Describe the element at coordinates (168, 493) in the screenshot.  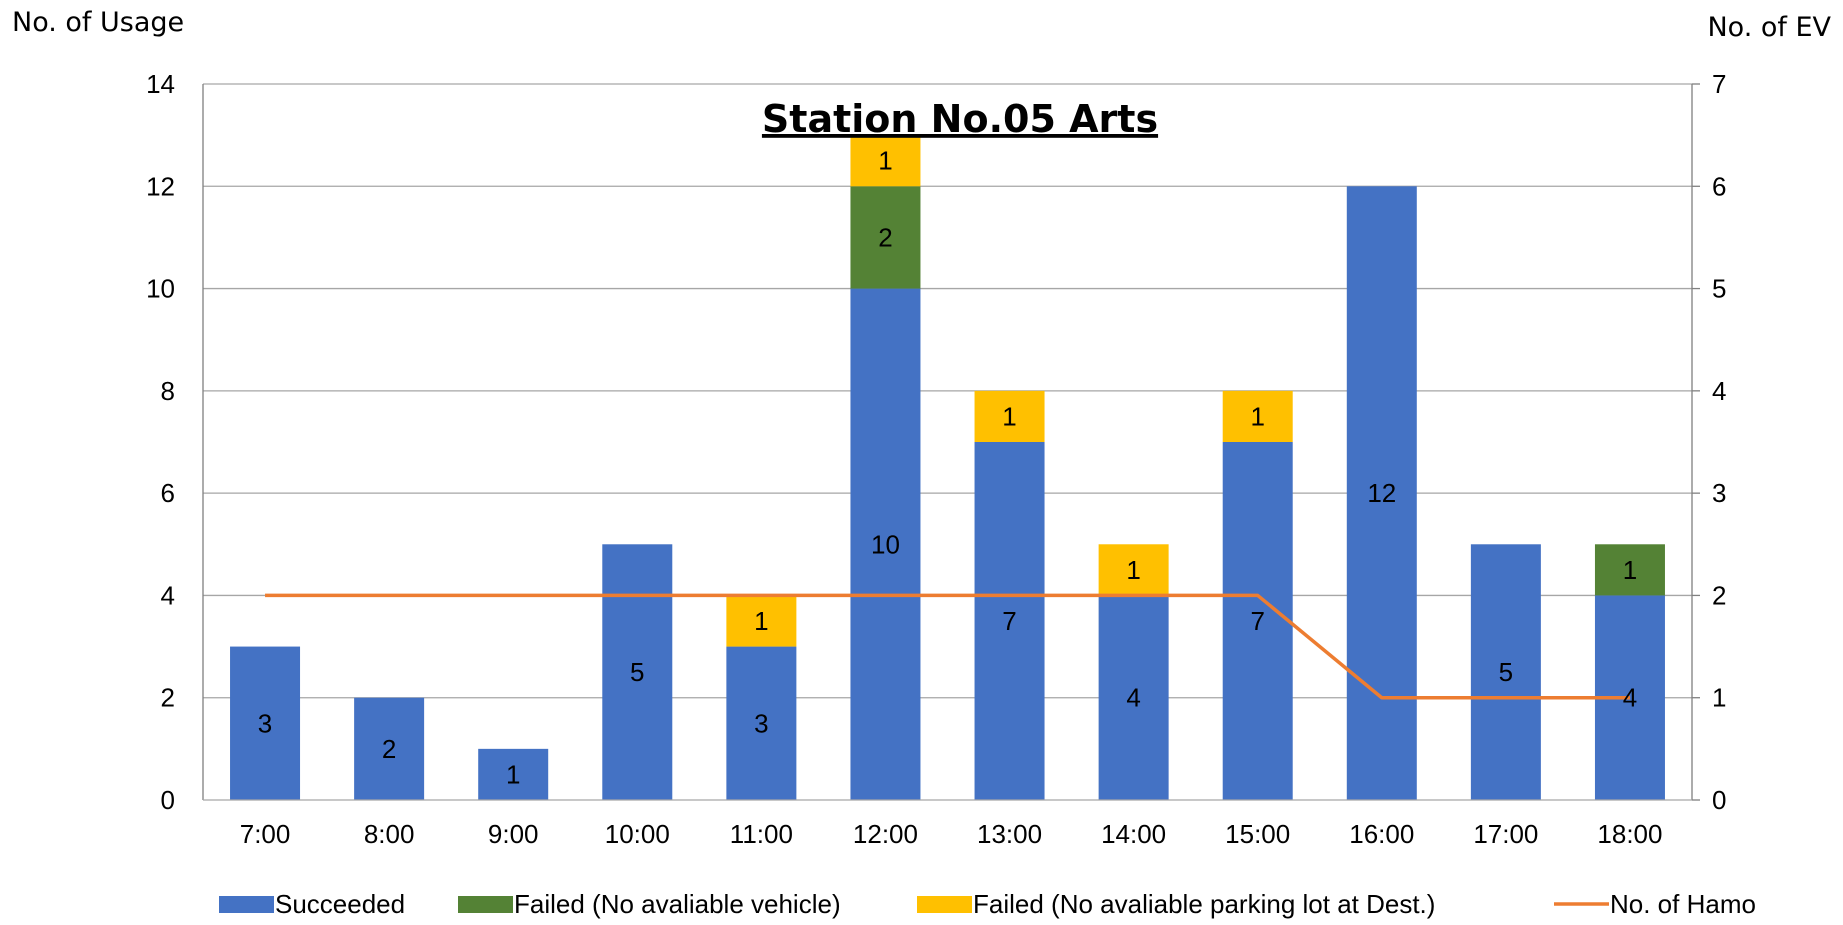
I see `y-tick-label: 6` at that location.